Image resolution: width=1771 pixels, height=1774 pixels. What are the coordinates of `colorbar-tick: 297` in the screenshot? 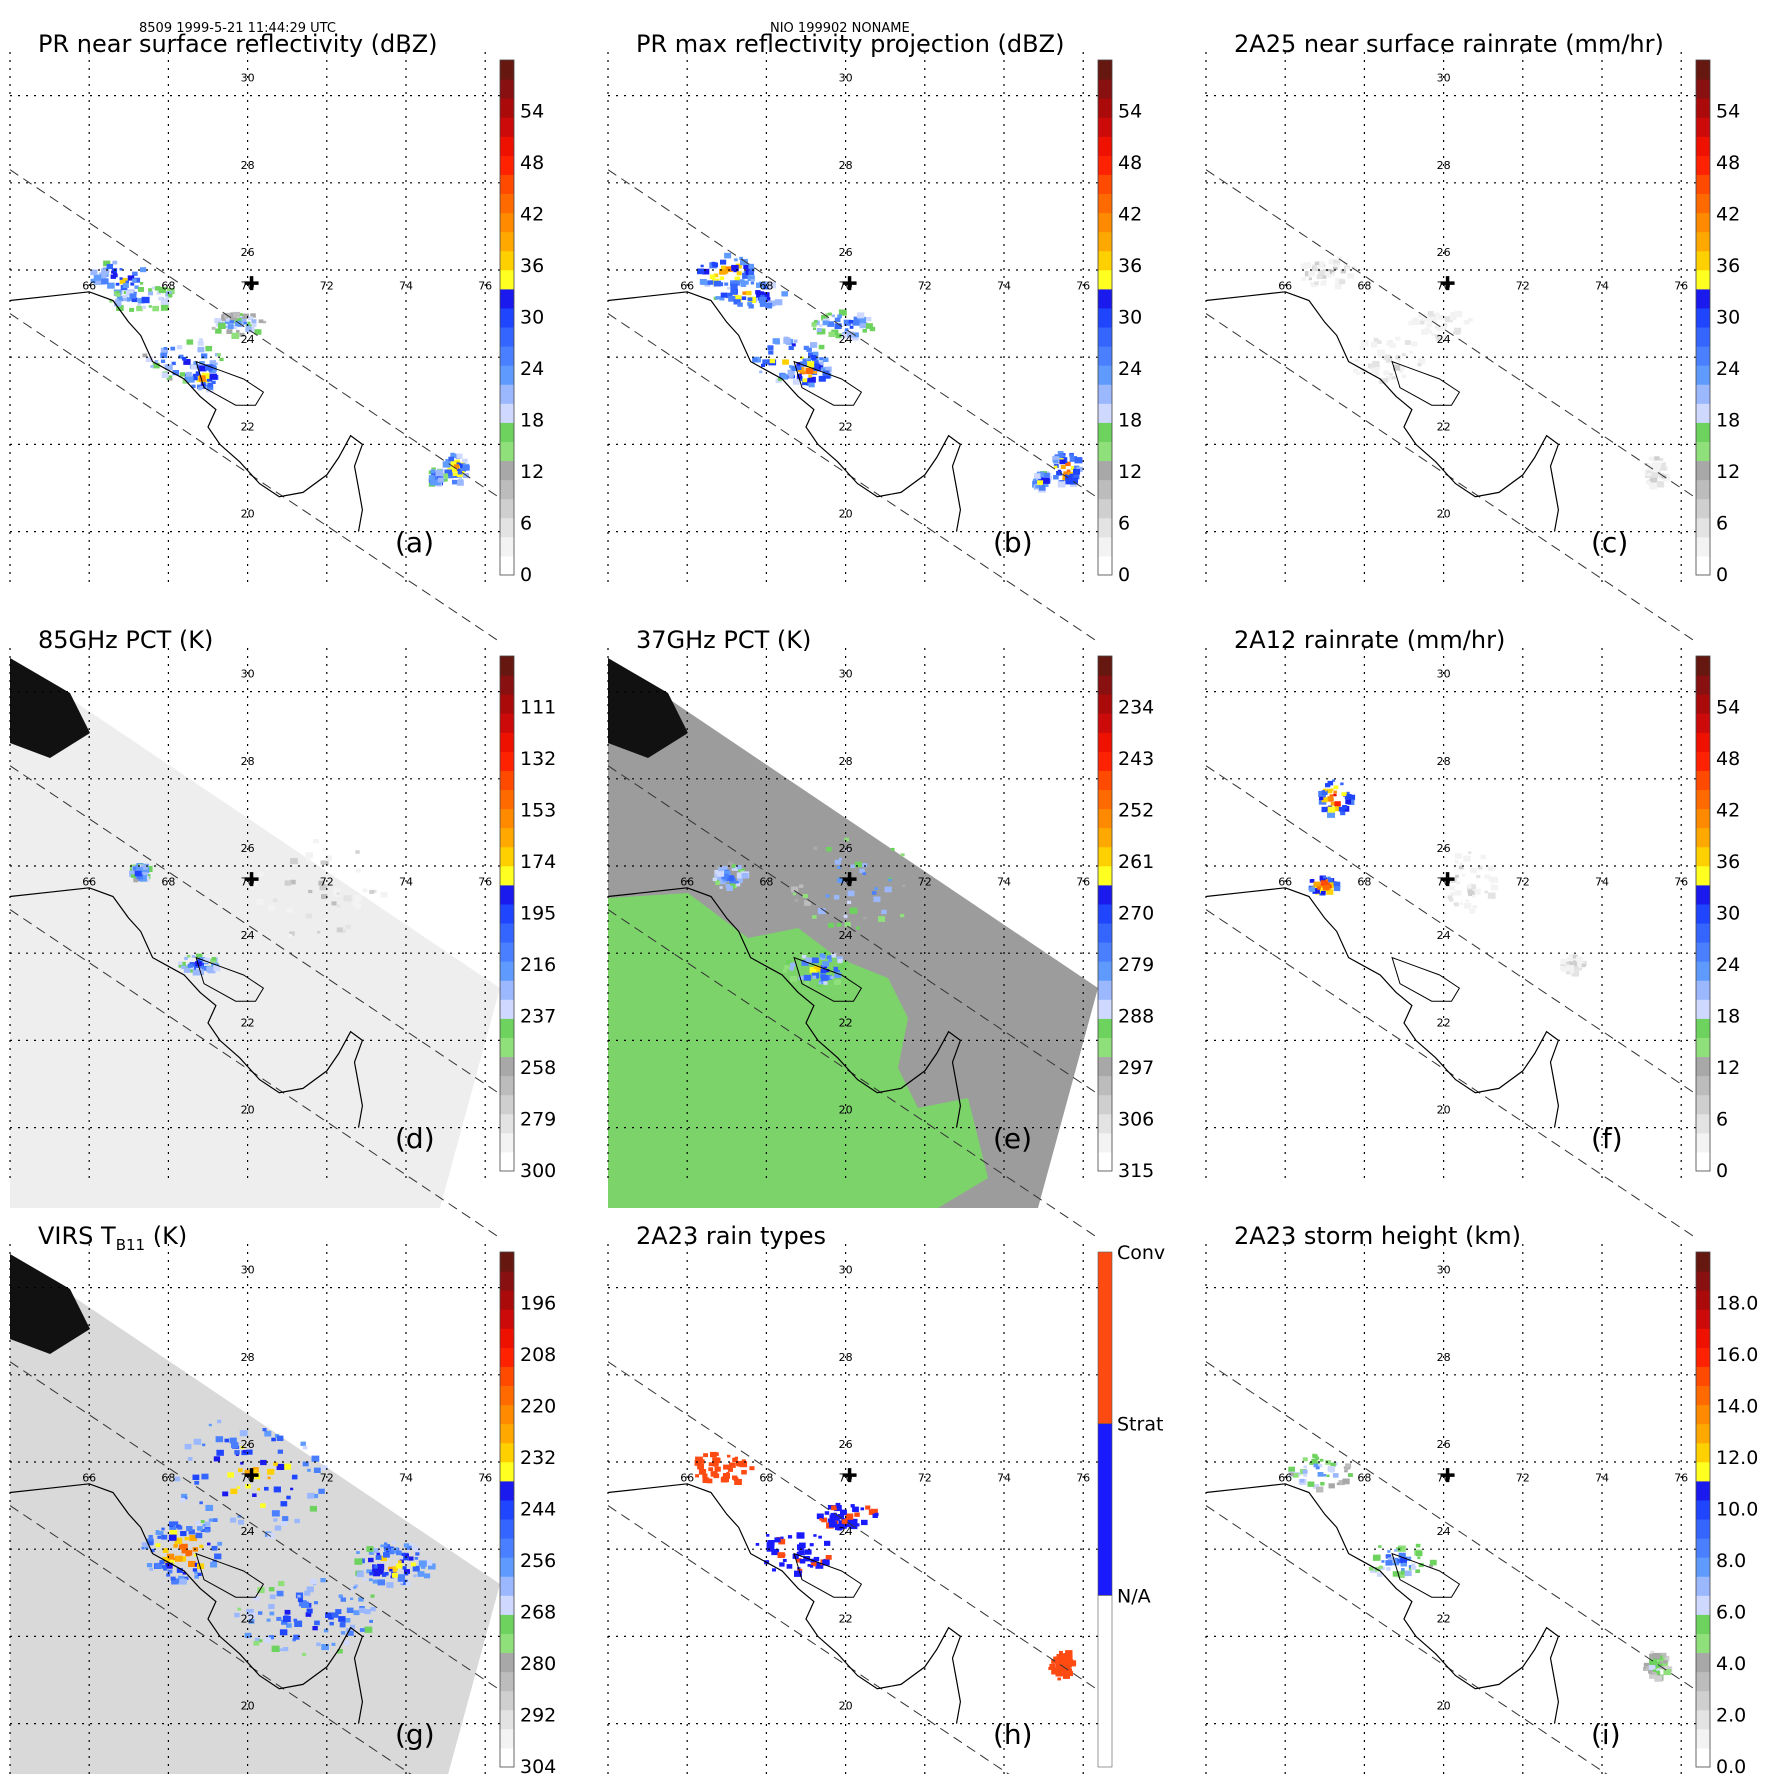 It's located at (1136, 1068).